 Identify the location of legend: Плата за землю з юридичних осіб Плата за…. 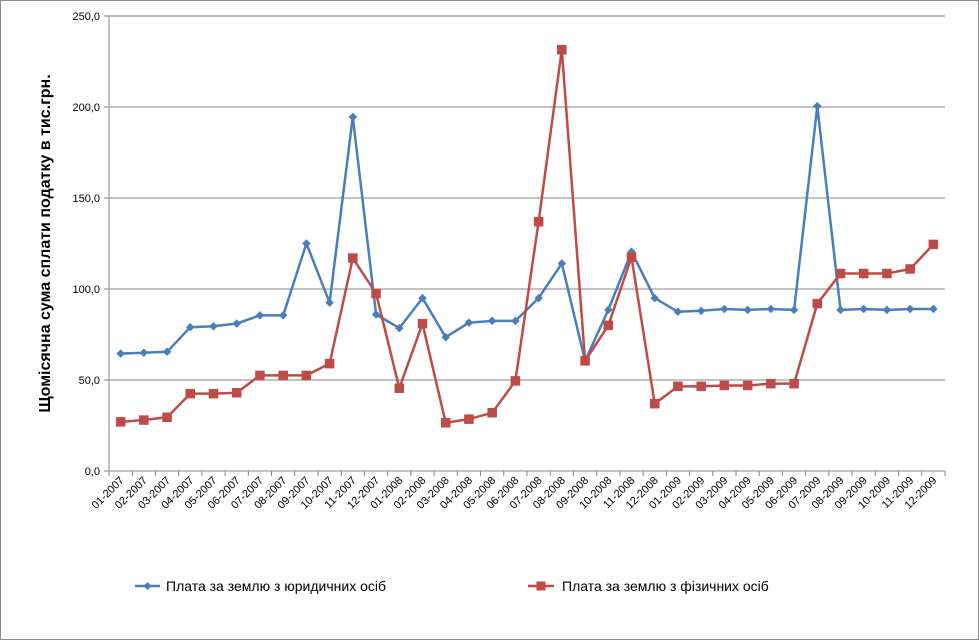
(452, 586).